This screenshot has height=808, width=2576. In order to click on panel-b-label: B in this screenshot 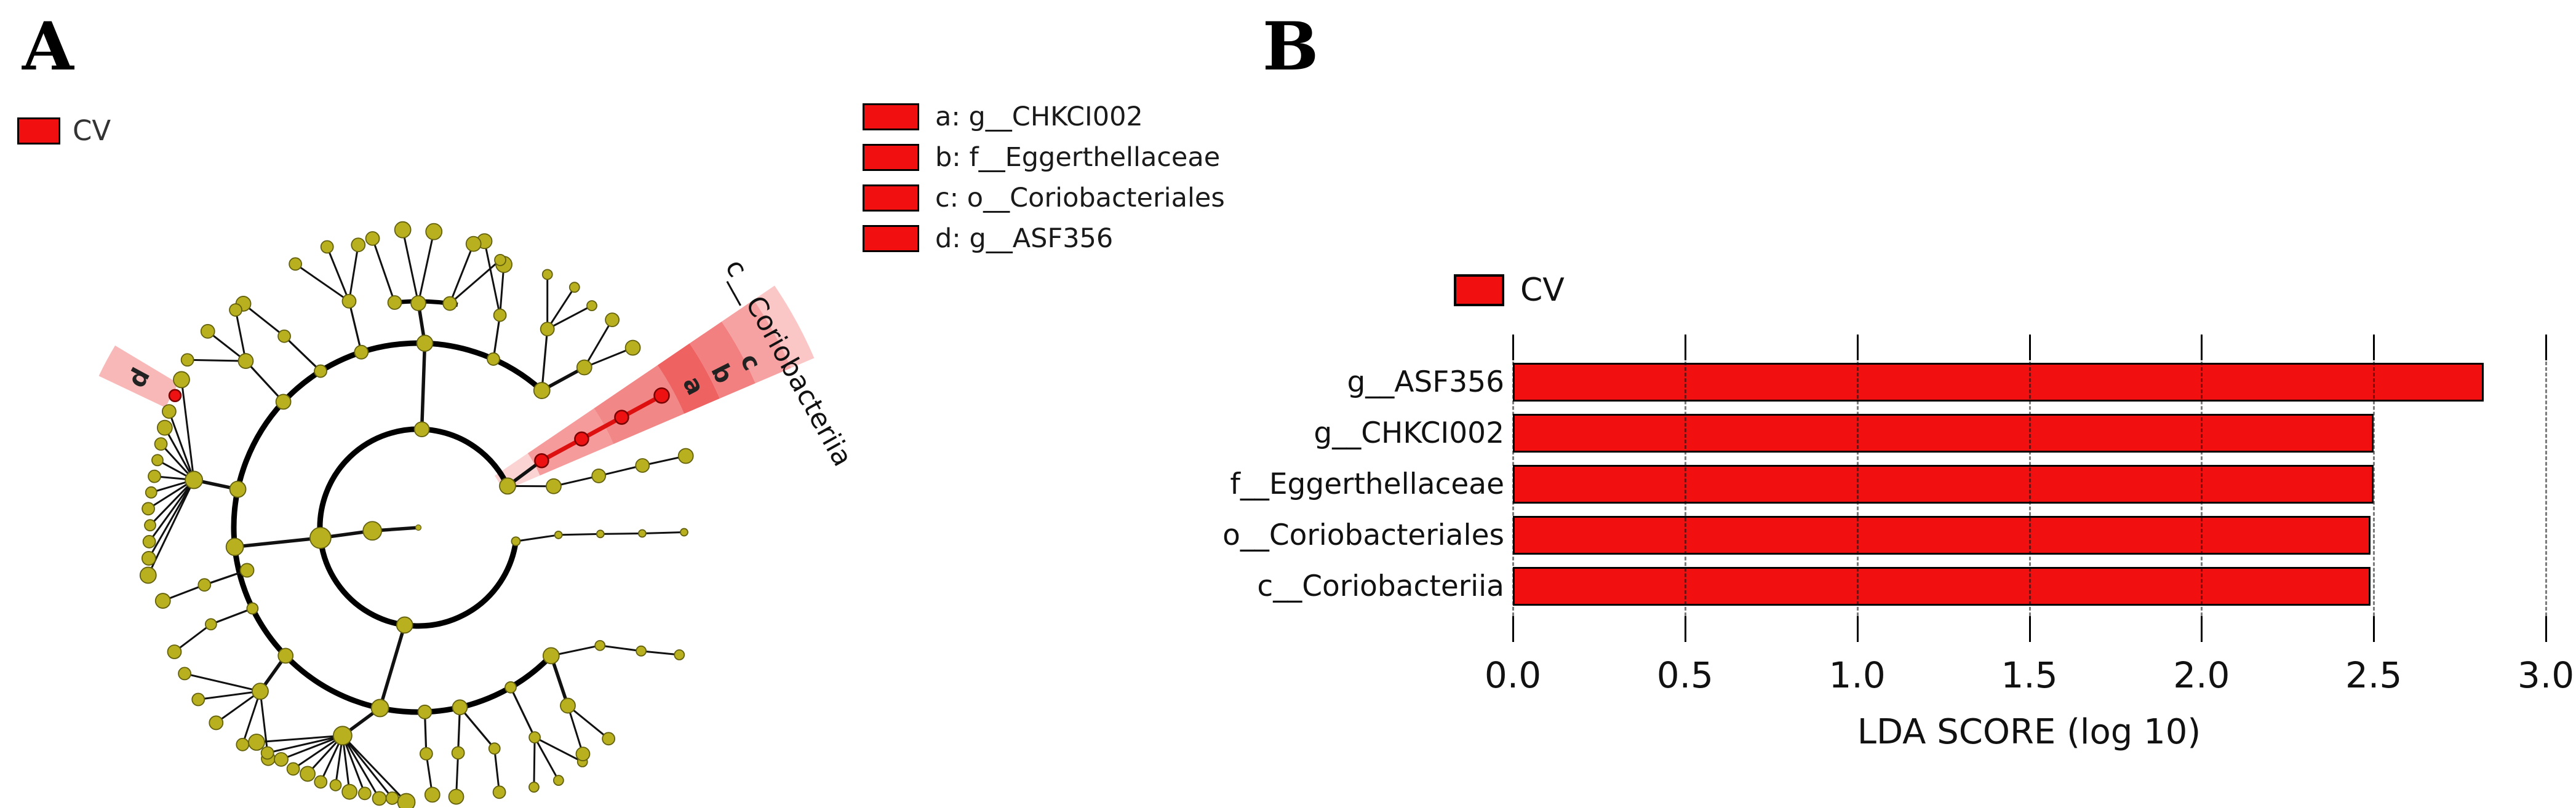, I will do `click(1291, 46)`.